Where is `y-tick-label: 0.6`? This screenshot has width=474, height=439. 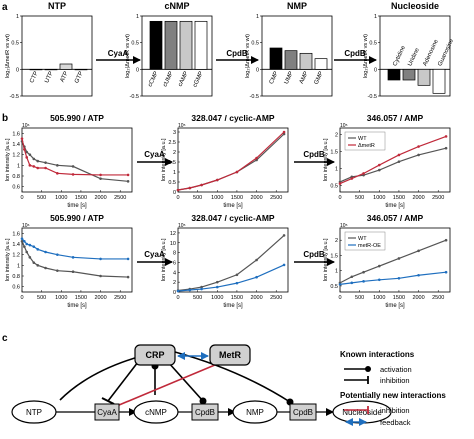
y-tick-label: 0.6 is located at coordinates (16, 288).